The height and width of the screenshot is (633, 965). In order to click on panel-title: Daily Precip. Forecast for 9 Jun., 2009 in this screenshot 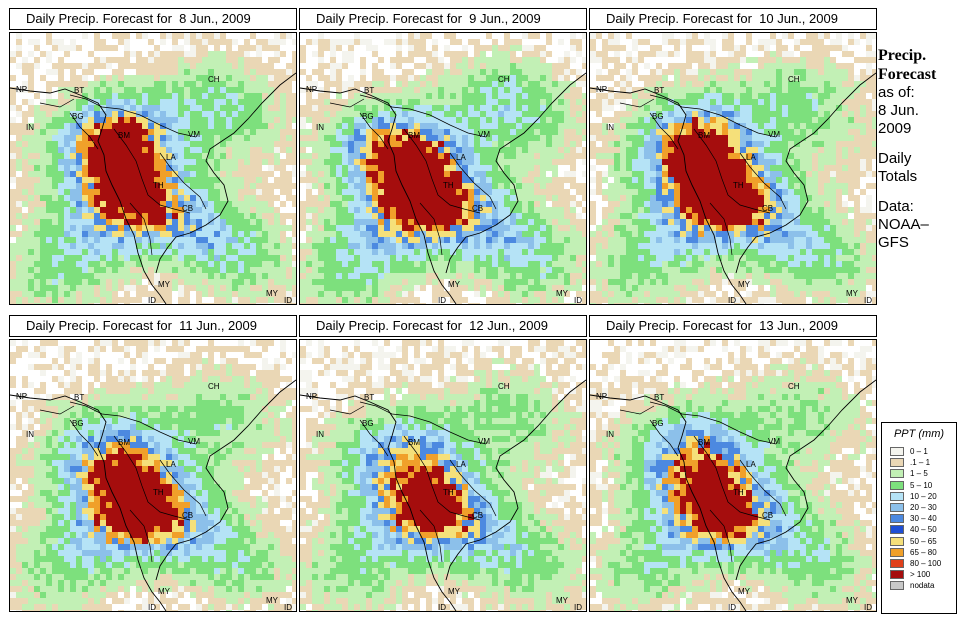, I will do `click(443, 19)`.